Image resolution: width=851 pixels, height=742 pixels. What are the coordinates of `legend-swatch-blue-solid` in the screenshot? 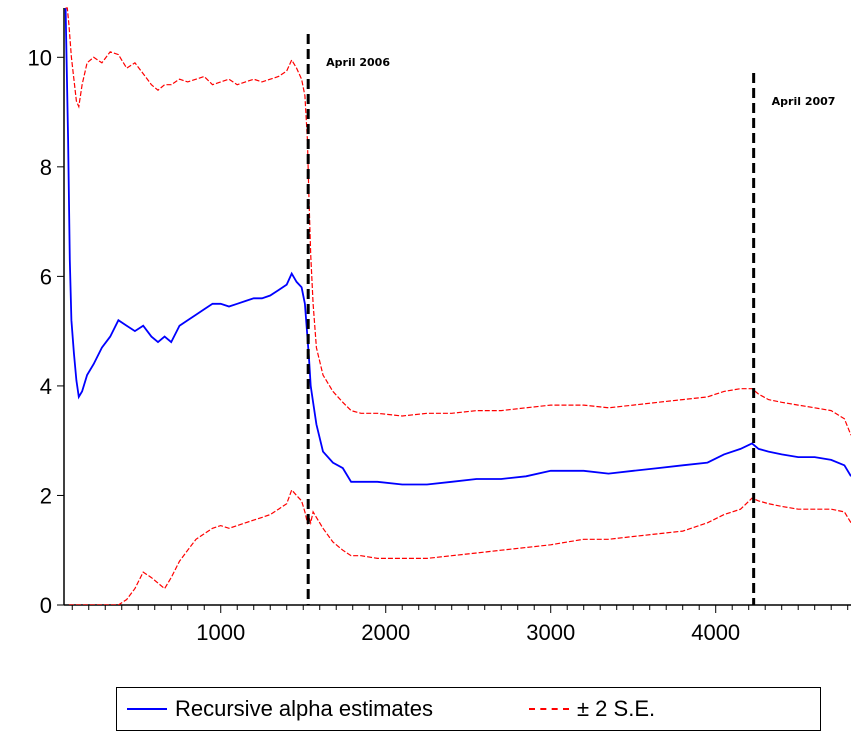 It's located at (147, 709).